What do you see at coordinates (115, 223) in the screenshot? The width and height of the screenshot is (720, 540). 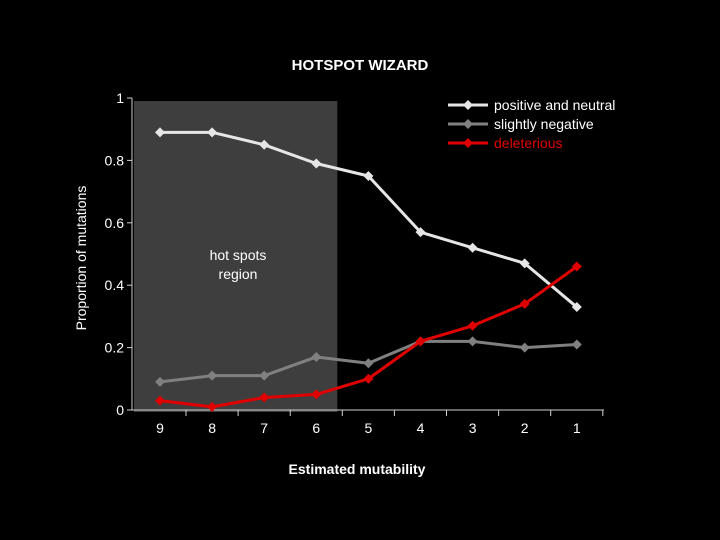 I see `y-tick-label: 0.6` at bounding box center [115, 223].